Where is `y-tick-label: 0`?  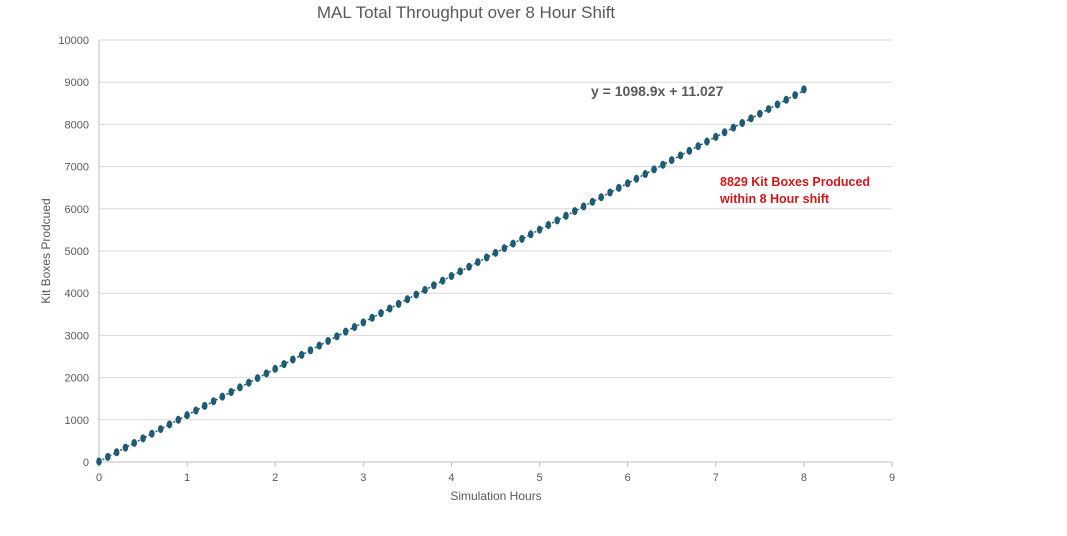
y-tick-label: 0 is located at coordinates (86, 463).